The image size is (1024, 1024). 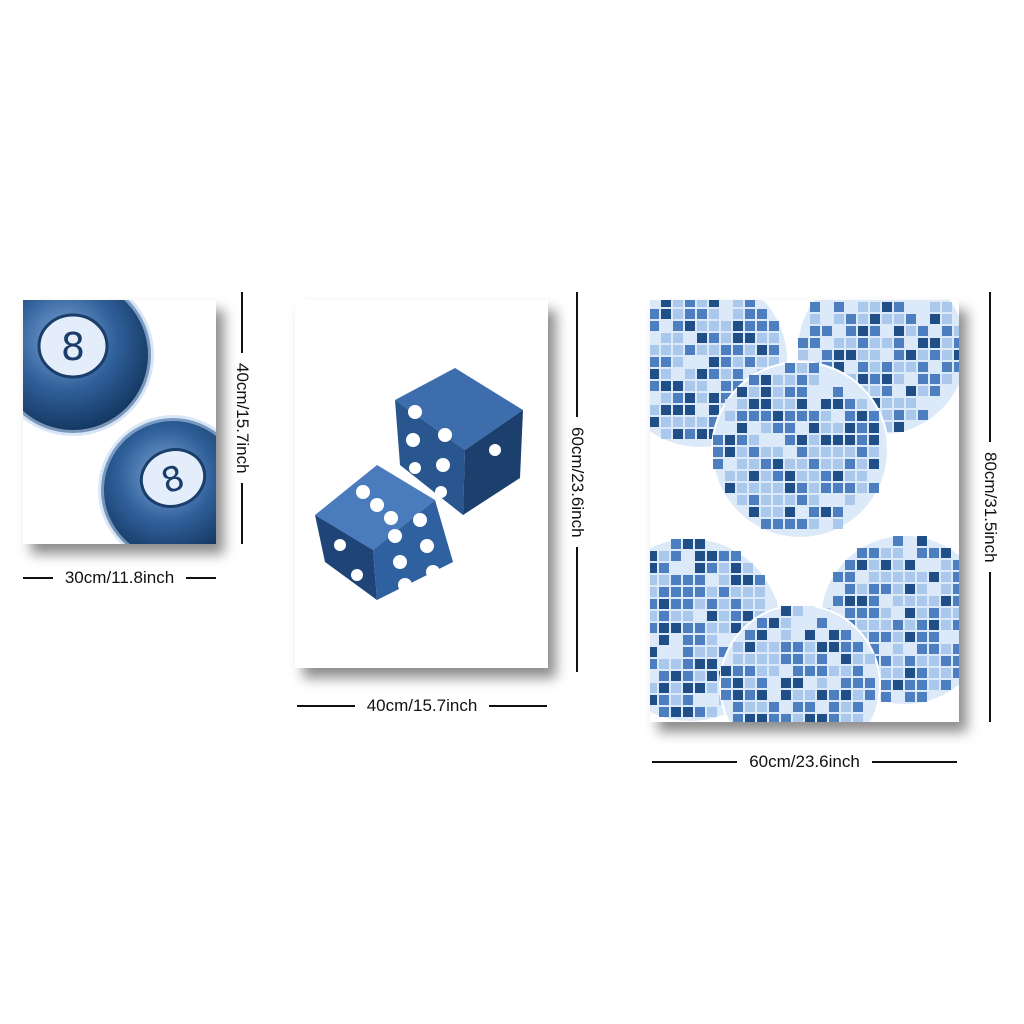 I want to click on height-dimension-disco: 80cm/31.5inch, so click(x=990, y=507).